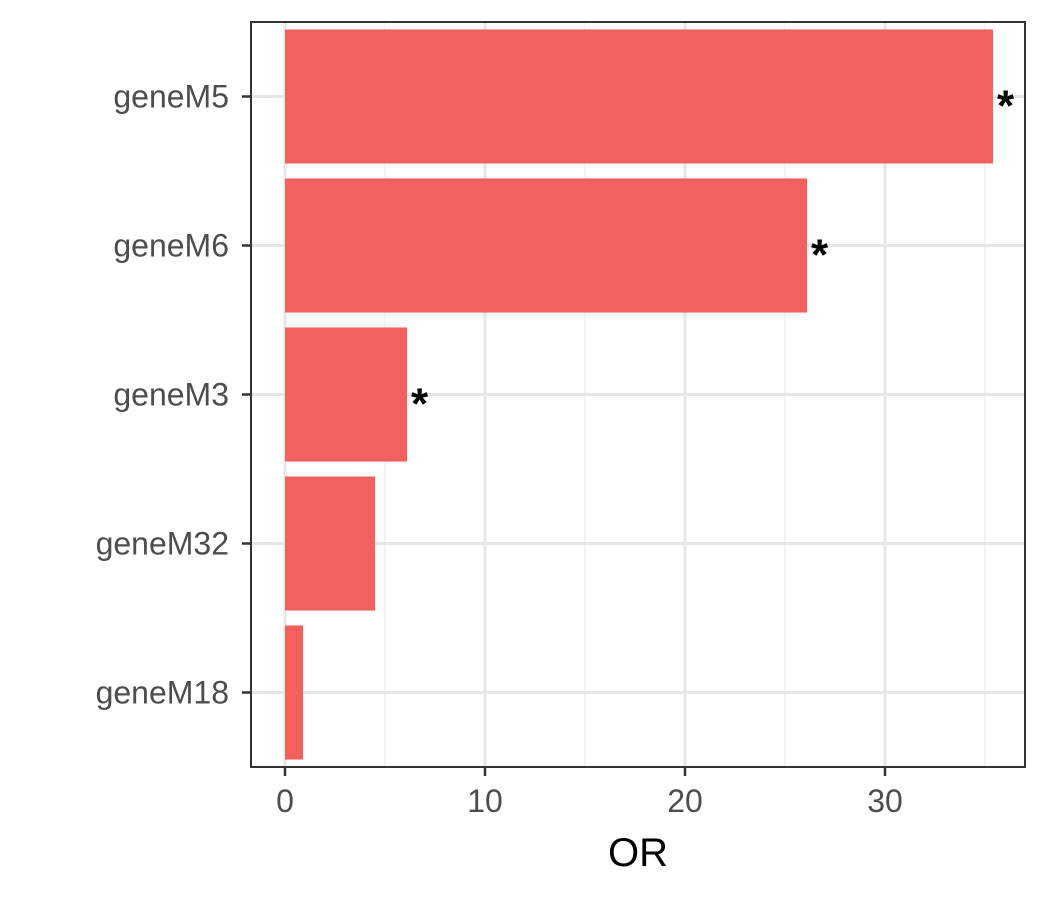 The height and width of the screenshot is (900, 1050). What do you see at coordinates (346, 394) in the screenshot?
I see `bar-geneM3` at bounding box center [346, 394].